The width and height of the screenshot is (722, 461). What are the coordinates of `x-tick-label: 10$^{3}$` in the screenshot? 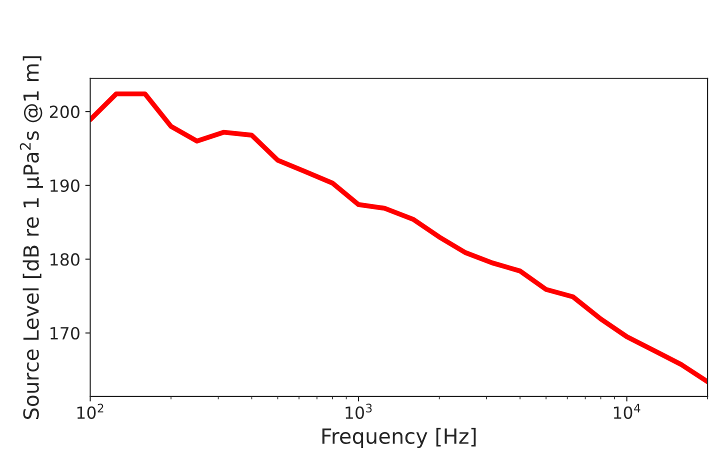 It's located at (359, 411).